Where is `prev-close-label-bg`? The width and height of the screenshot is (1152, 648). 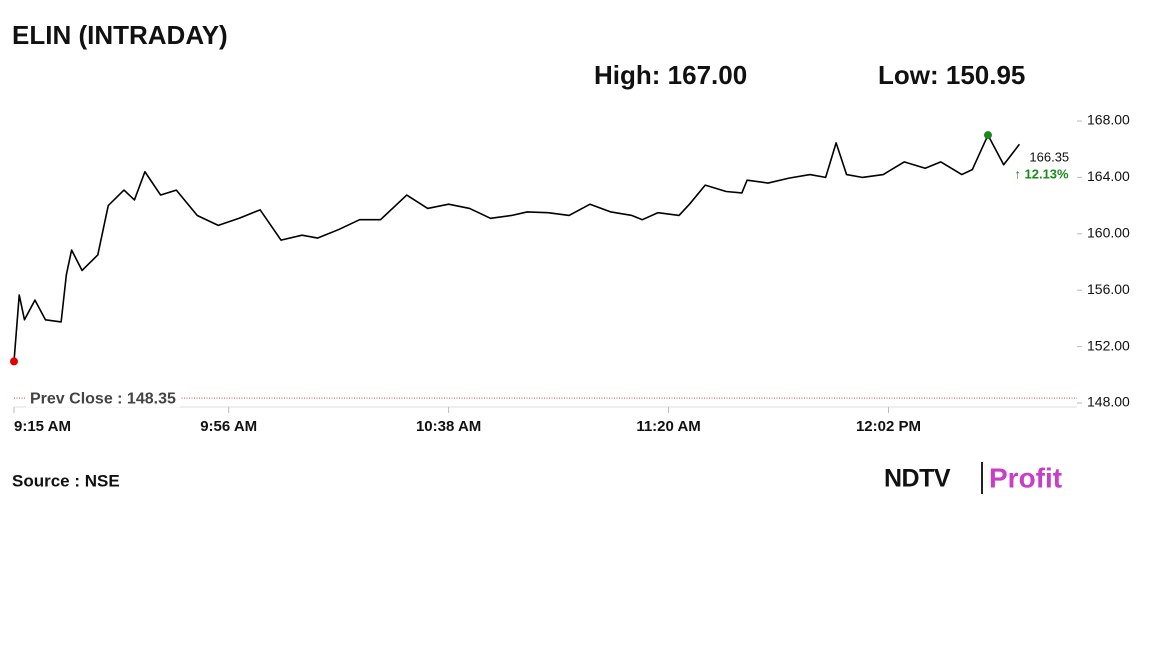
prev-close-label-bg is located at coordinates (103, 399).